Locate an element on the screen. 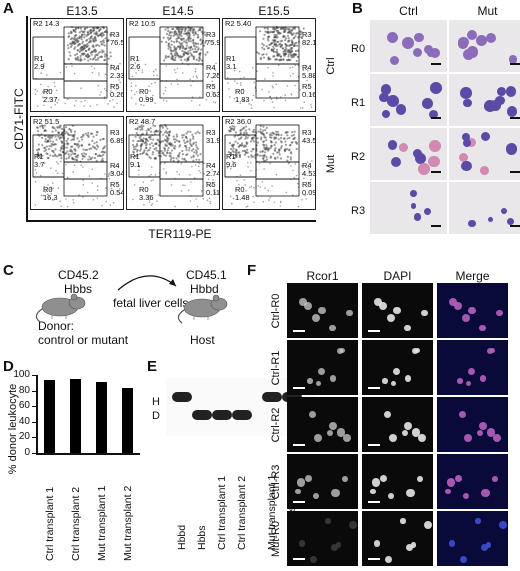 The width and height of the screenshot is (520, 571). gate-label-r5: R5 0.26 is located at coordinates (117, 90).